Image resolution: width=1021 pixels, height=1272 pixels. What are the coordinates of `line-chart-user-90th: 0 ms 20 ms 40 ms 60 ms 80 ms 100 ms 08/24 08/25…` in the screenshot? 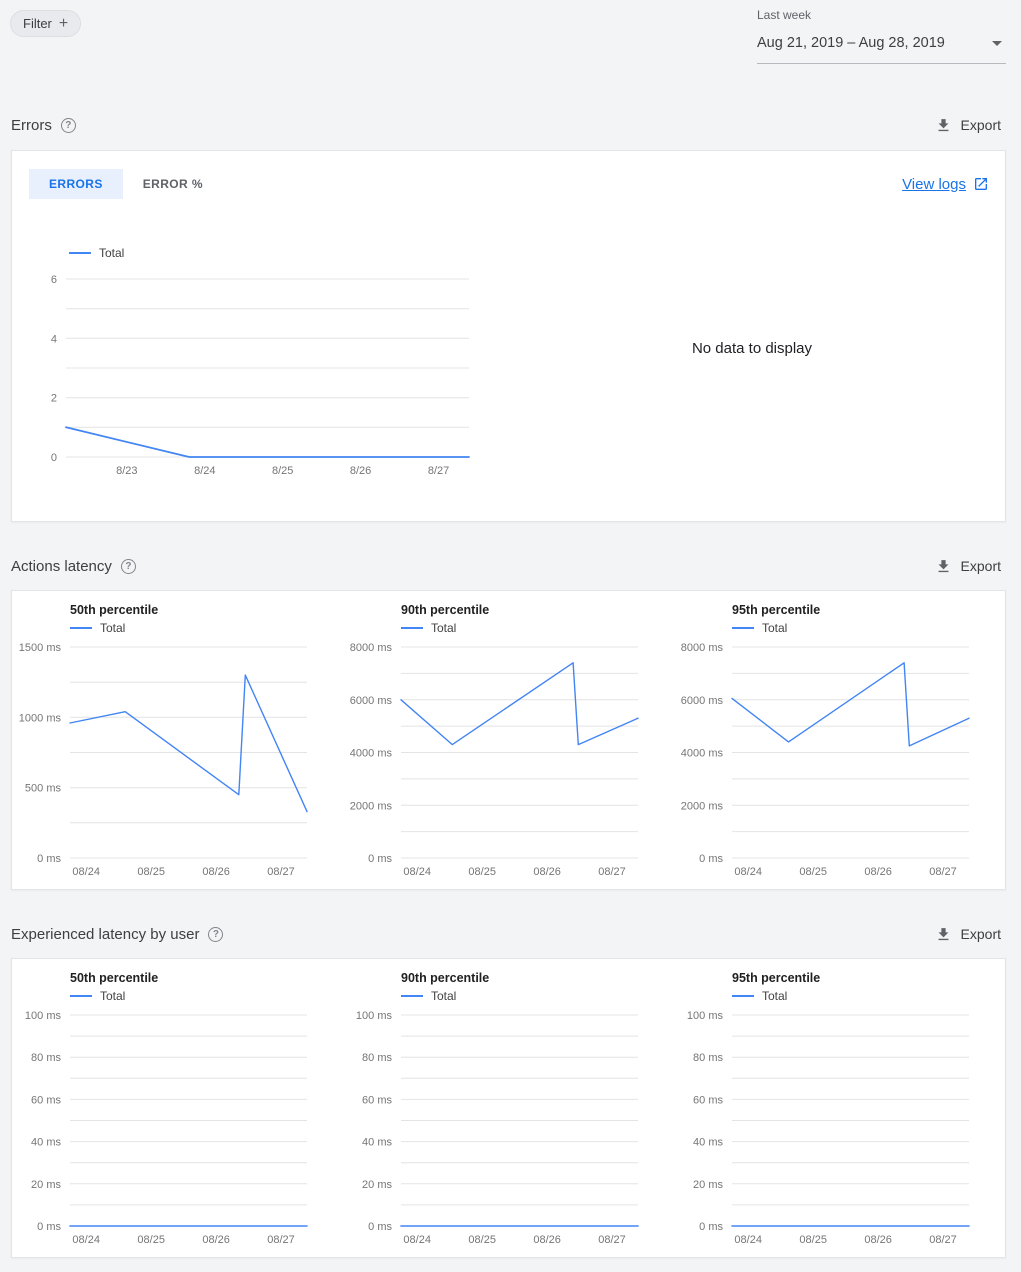 It's located at (508, 1125).